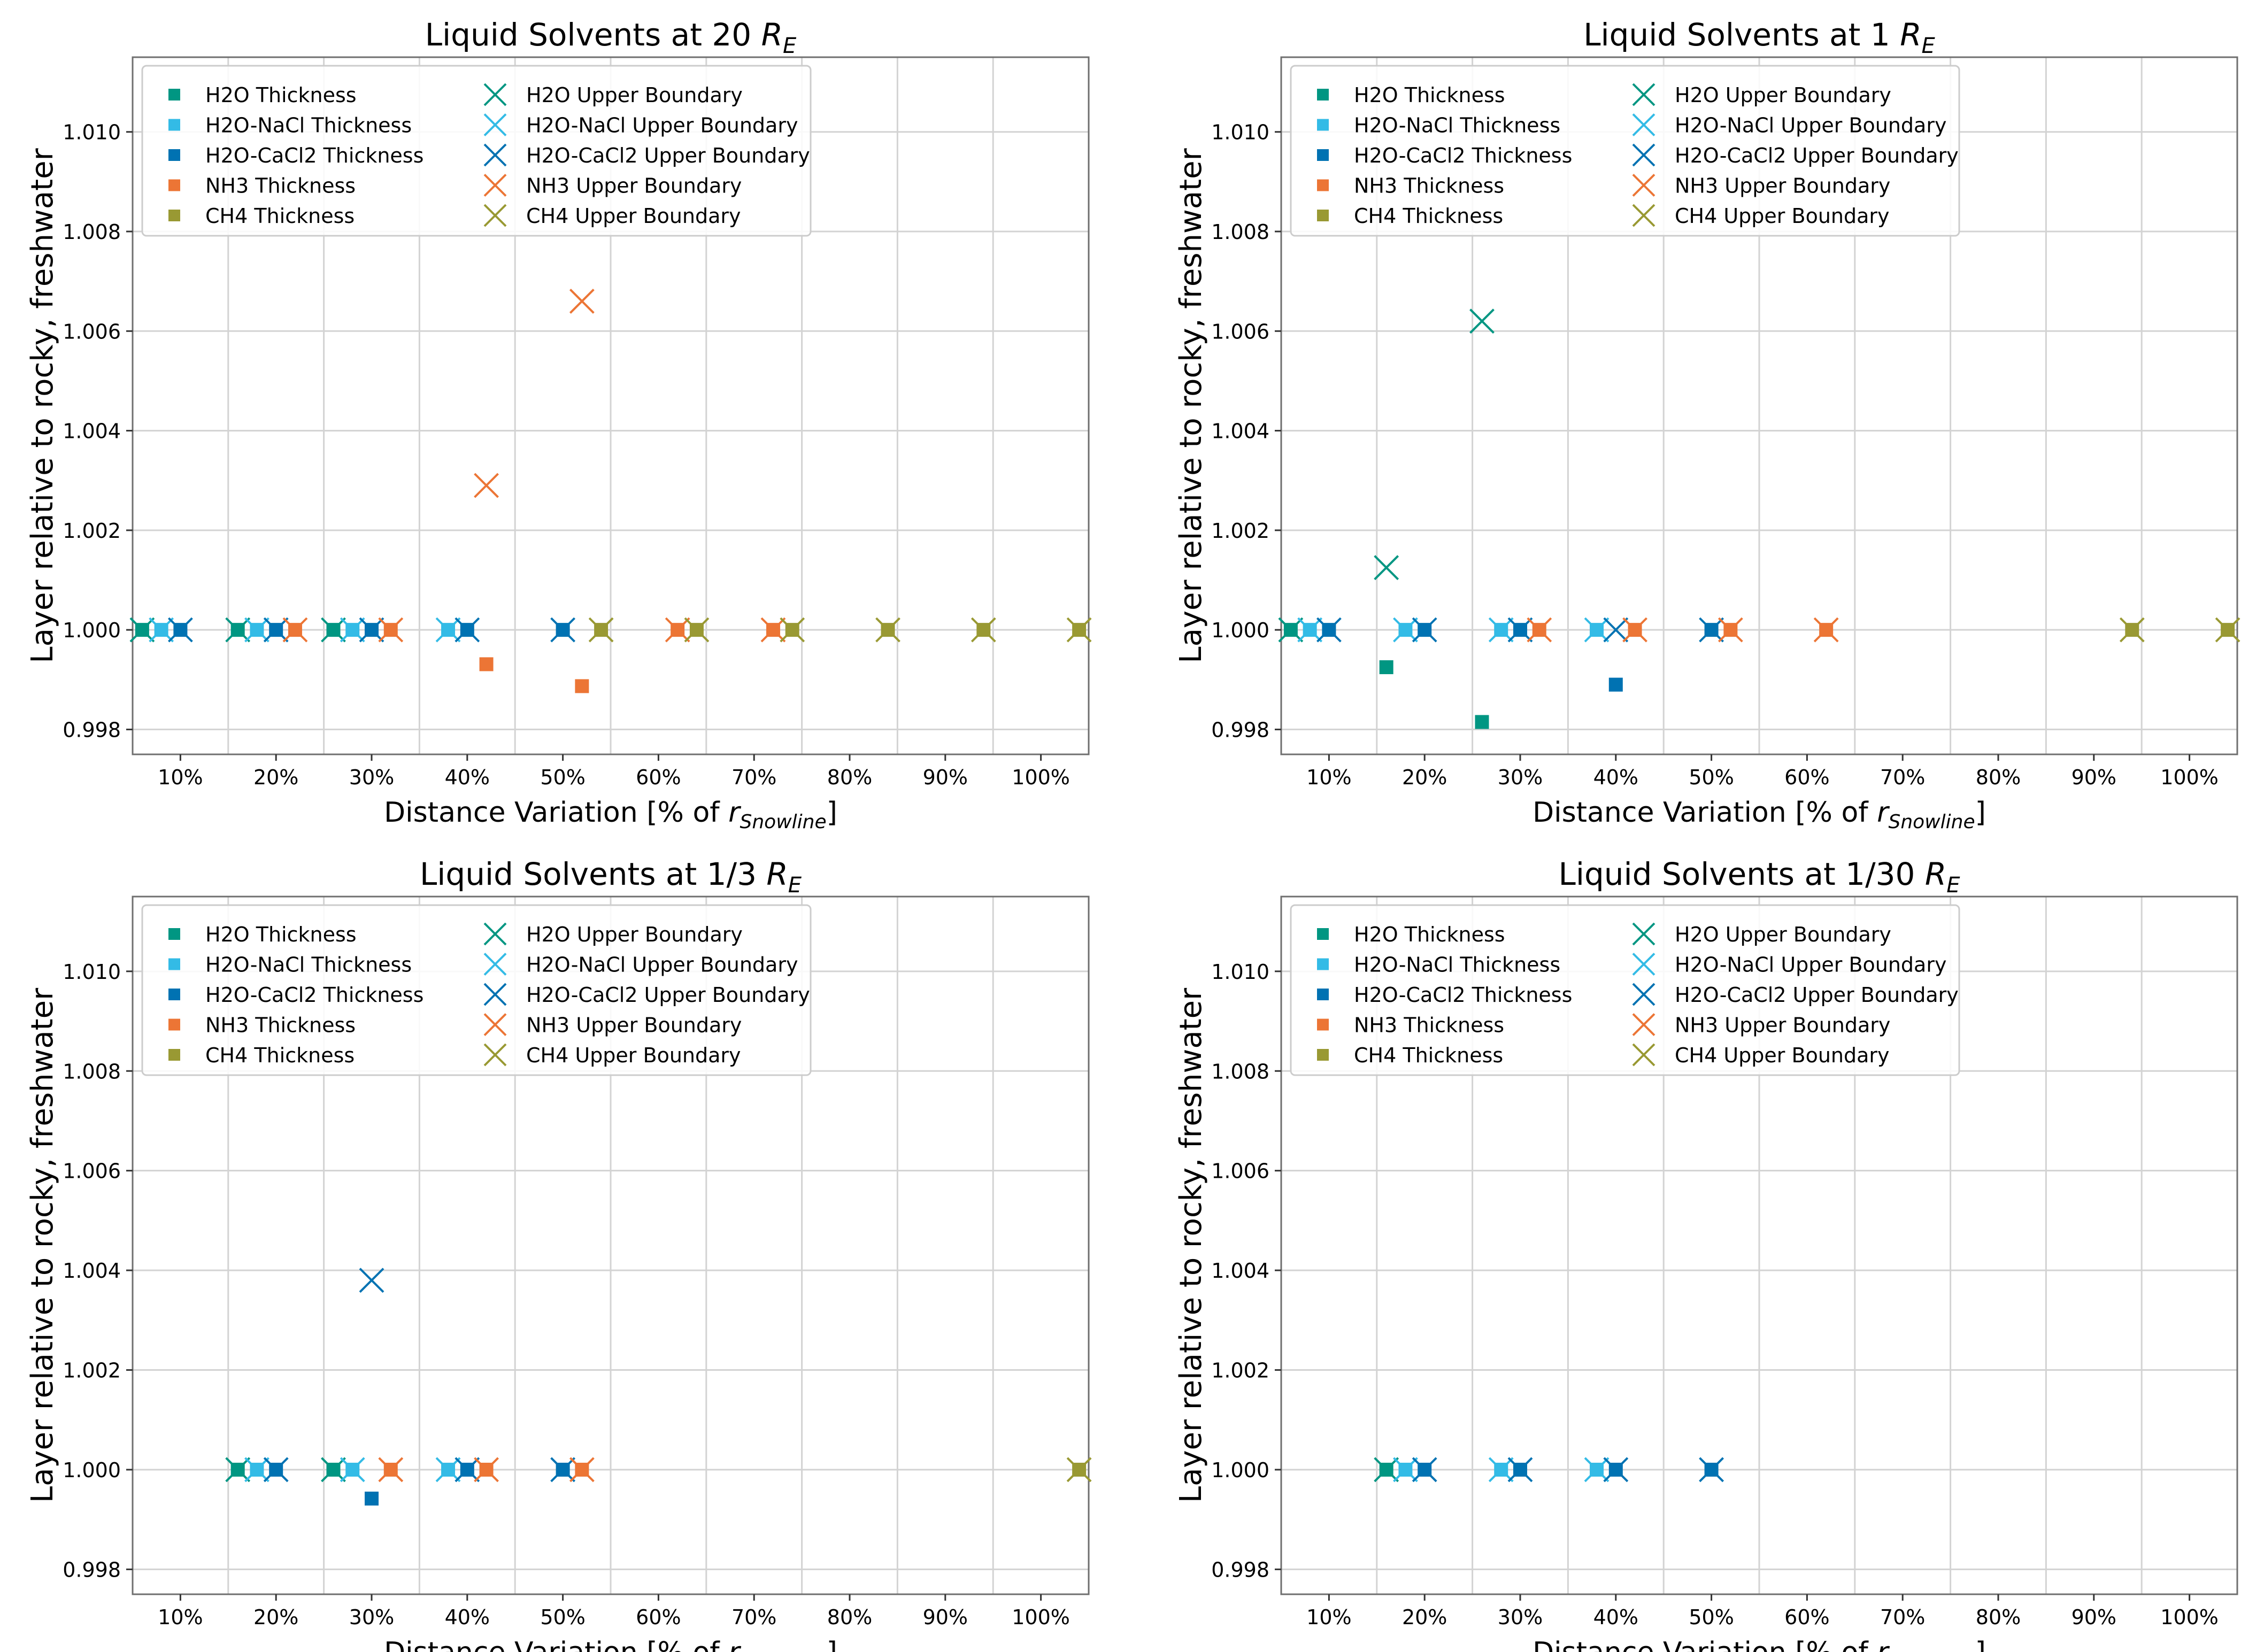  Describe the element at coordinates (275, 777) in the screenshot. I see `x-tick-label: 20%` at that location.